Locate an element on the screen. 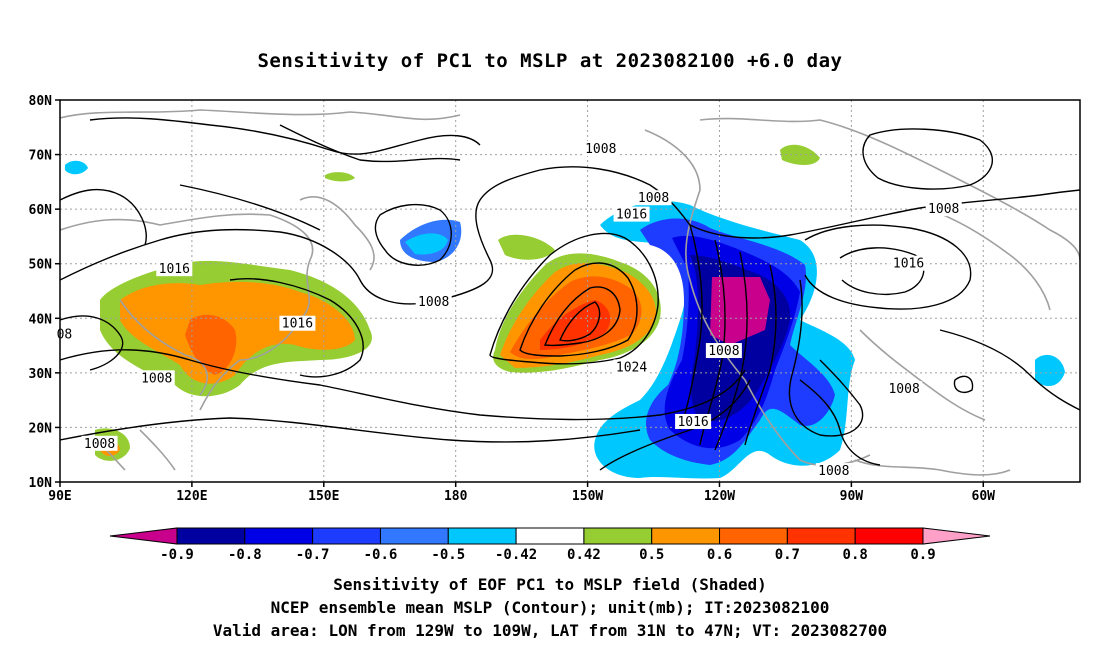  colorbar-label: 0.6 is located at coordinates (719, 555).